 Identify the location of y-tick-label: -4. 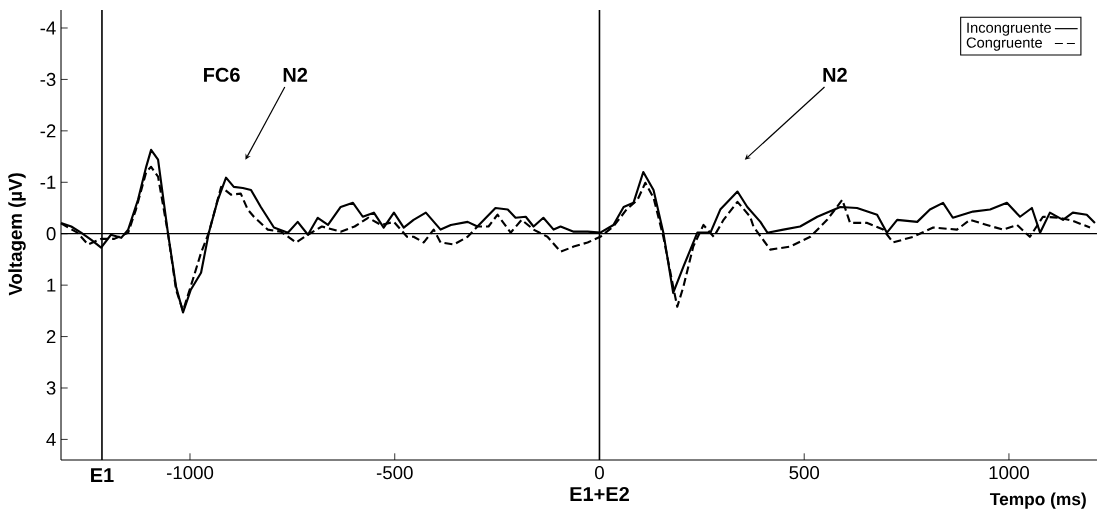
(48, 28).